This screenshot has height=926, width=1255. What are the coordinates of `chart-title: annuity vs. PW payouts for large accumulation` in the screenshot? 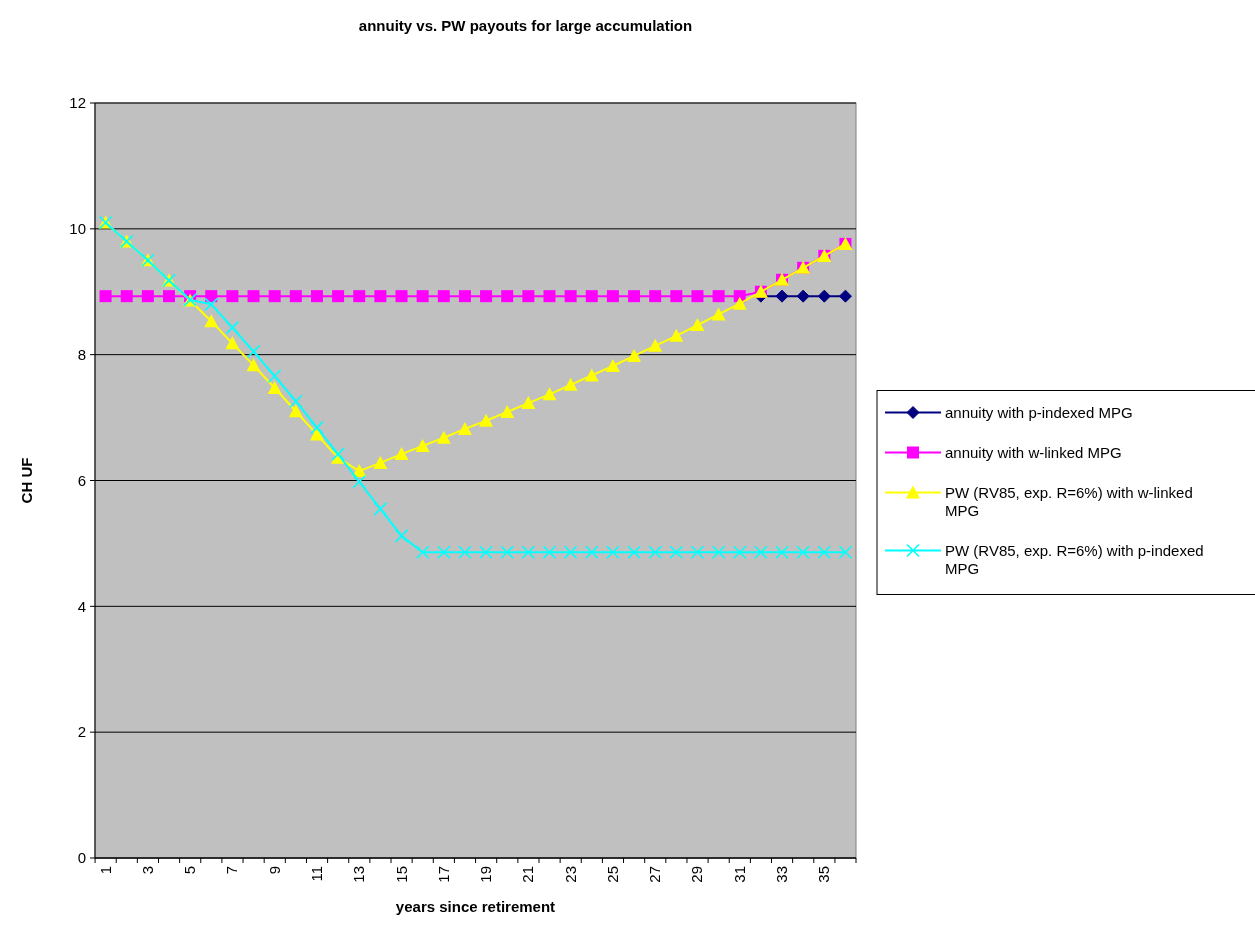 It's located at (525, 25).